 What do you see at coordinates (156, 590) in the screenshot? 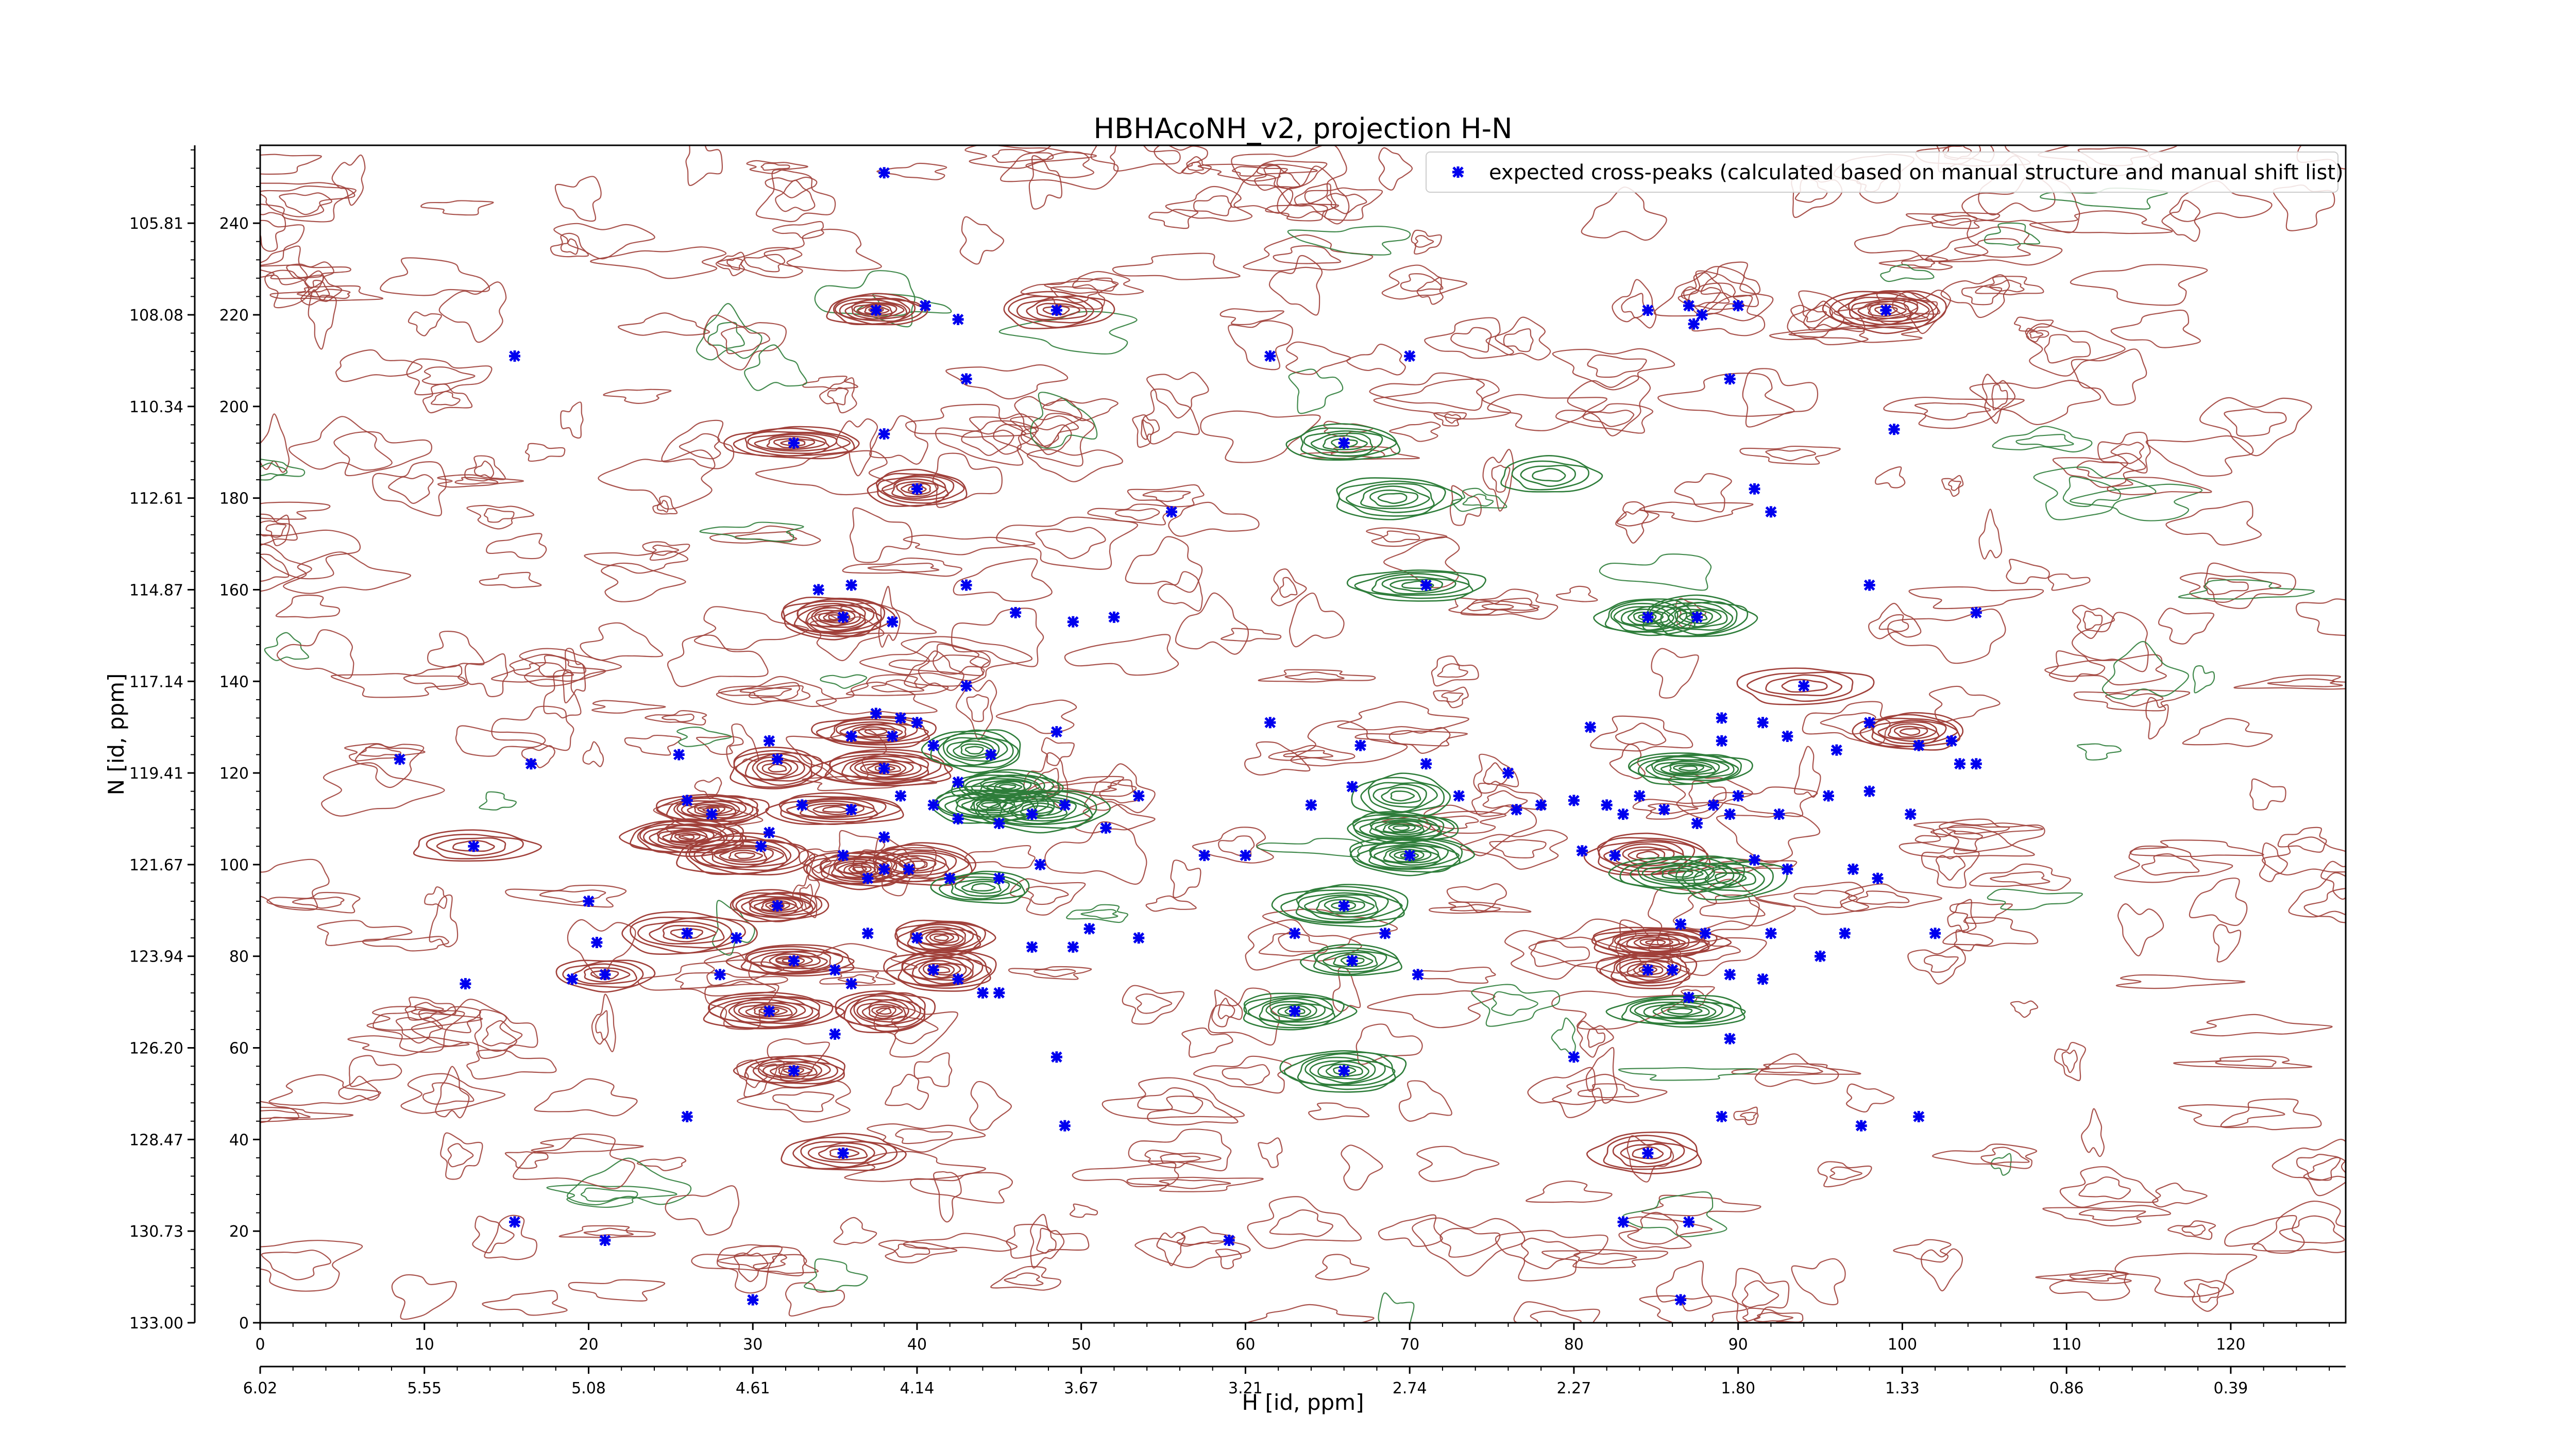
I see `y-ppm-tick-label: 114.87` at bounding box center [156, 590].